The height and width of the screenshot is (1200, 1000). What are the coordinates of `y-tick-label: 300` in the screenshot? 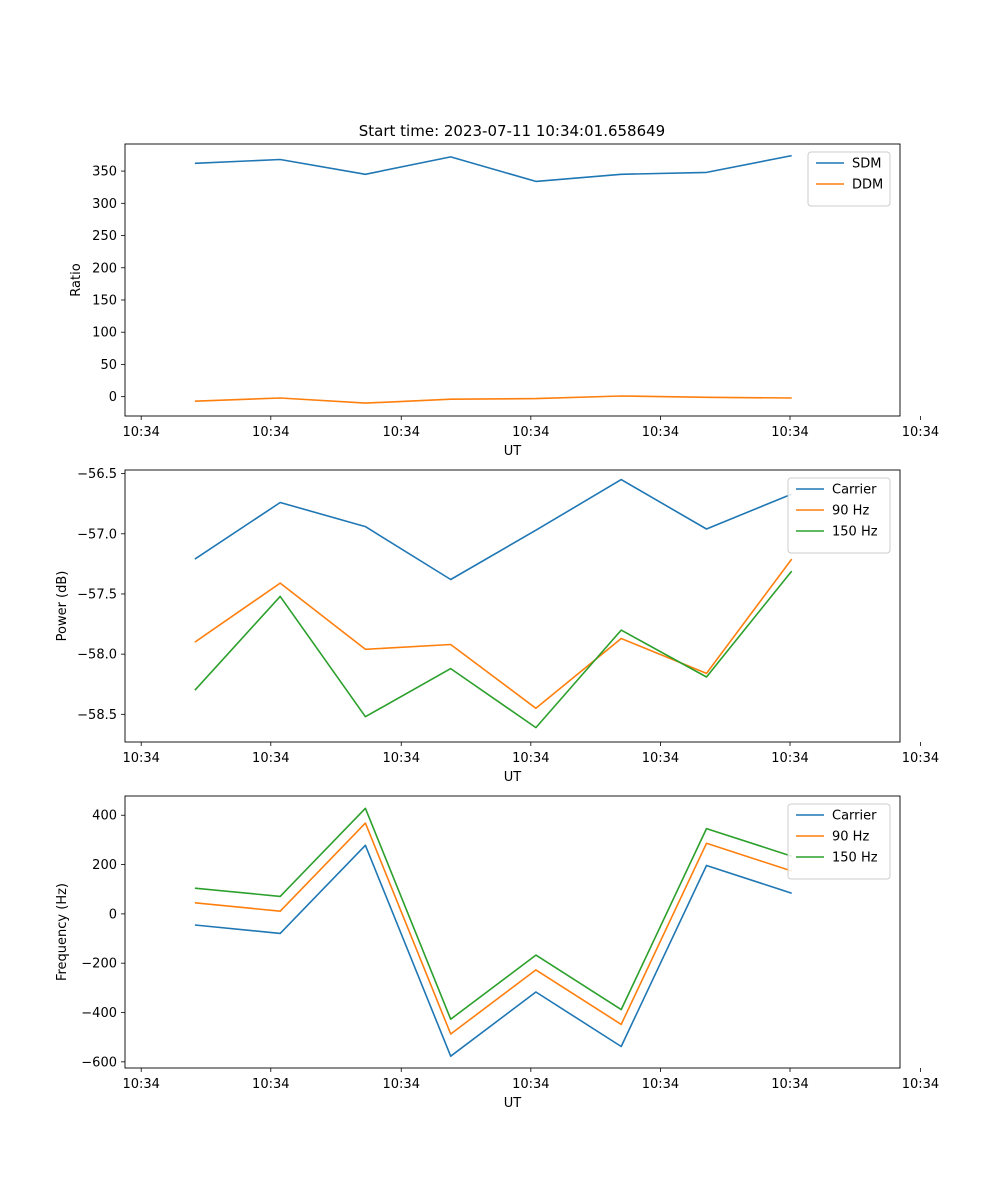 It's located at (104, 204).